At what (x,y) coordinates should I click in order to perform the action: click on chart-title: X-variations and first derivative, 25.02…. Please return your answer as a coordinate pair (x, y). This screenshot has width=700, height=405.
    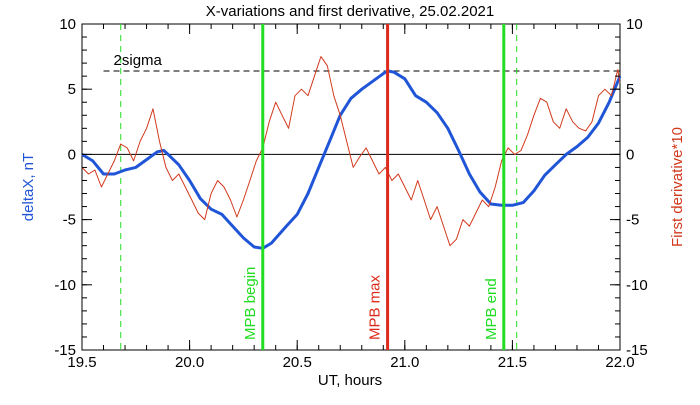
    Looking at the image, I should click on (350, 11).